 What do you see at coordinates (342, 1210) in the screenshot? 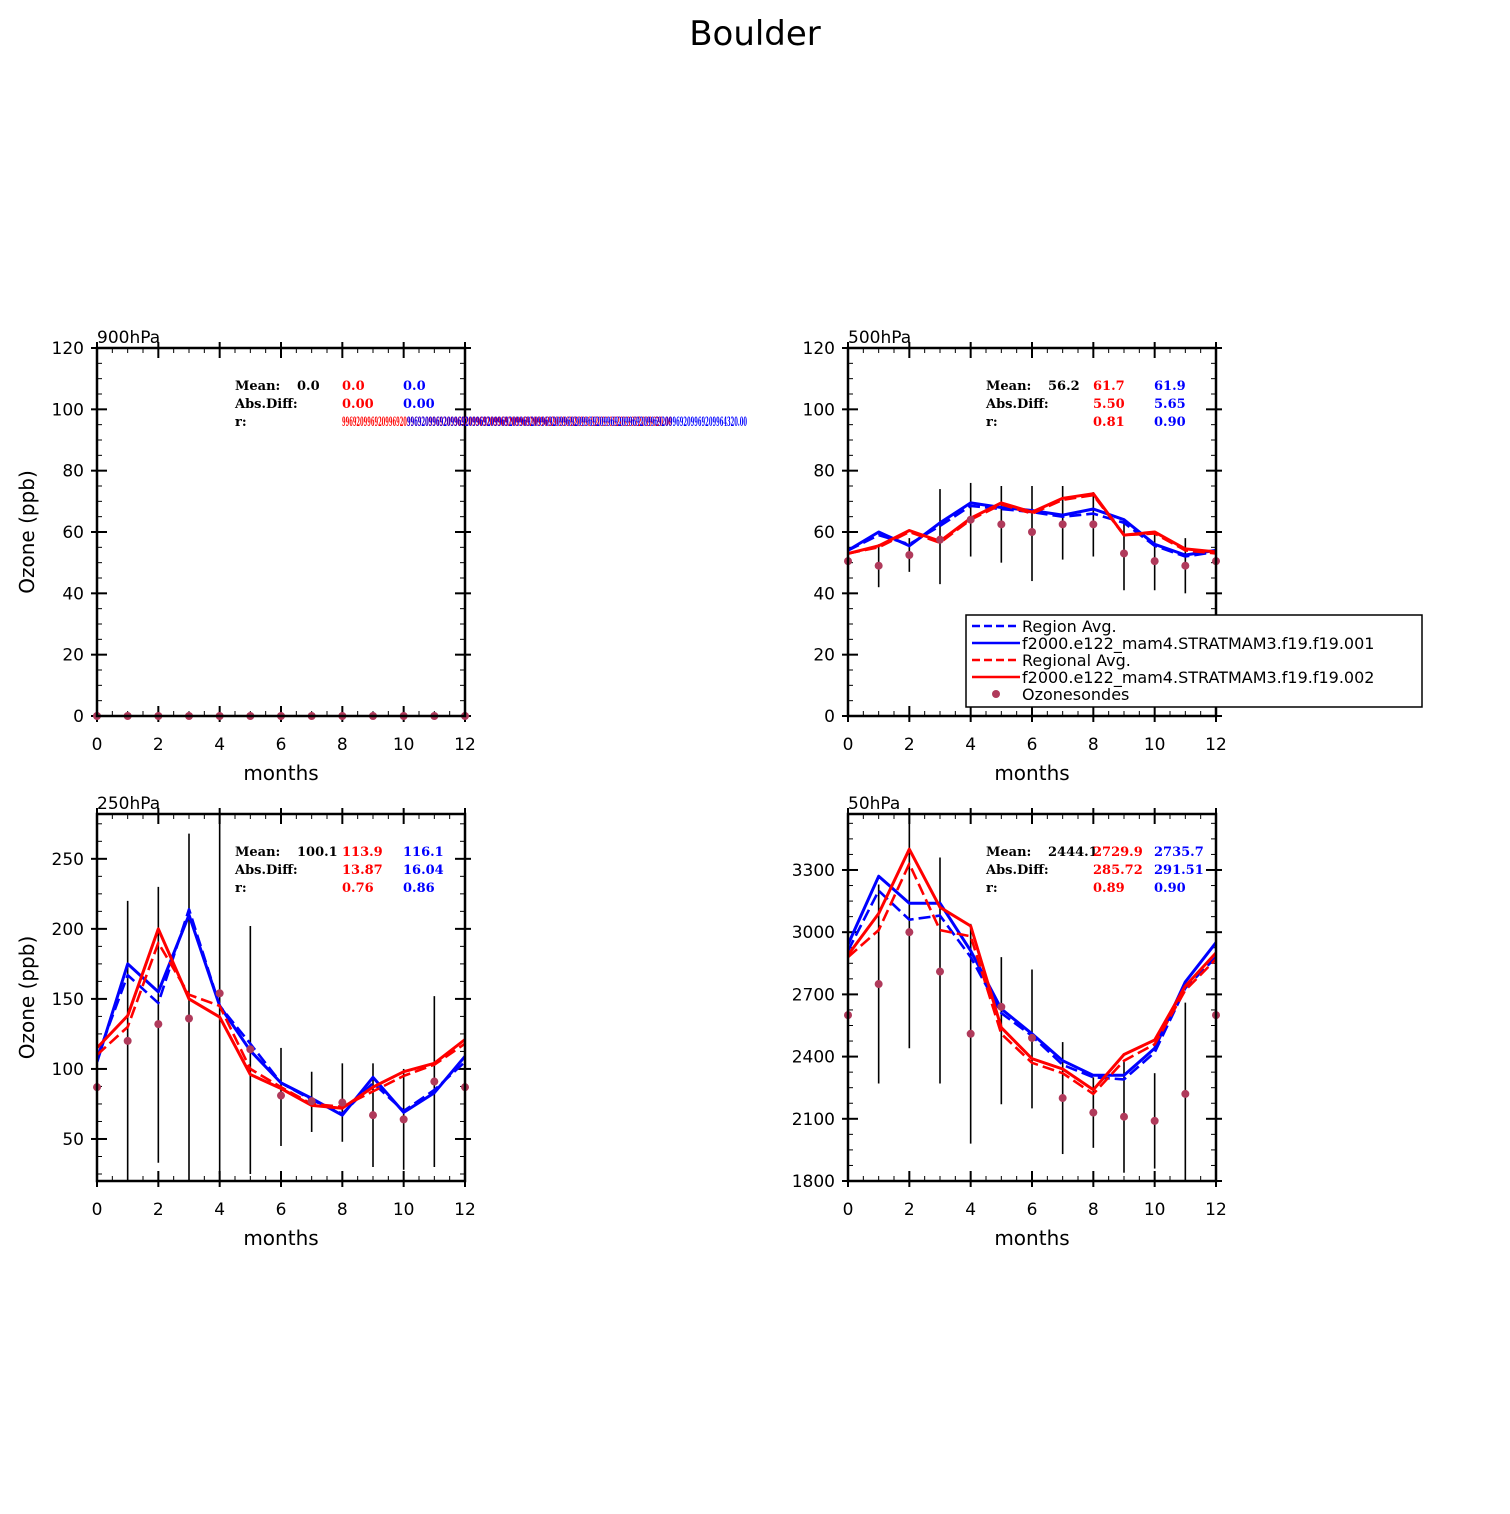
I see `x-tick-label: 8` at bounding box center [342, 1210].